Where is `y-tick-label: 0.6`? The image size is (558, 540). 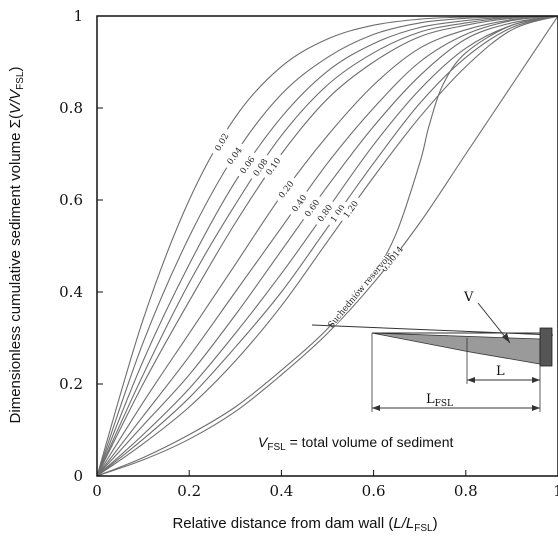 y-tick-label: 0.6 is located at coordinates (71, 200).